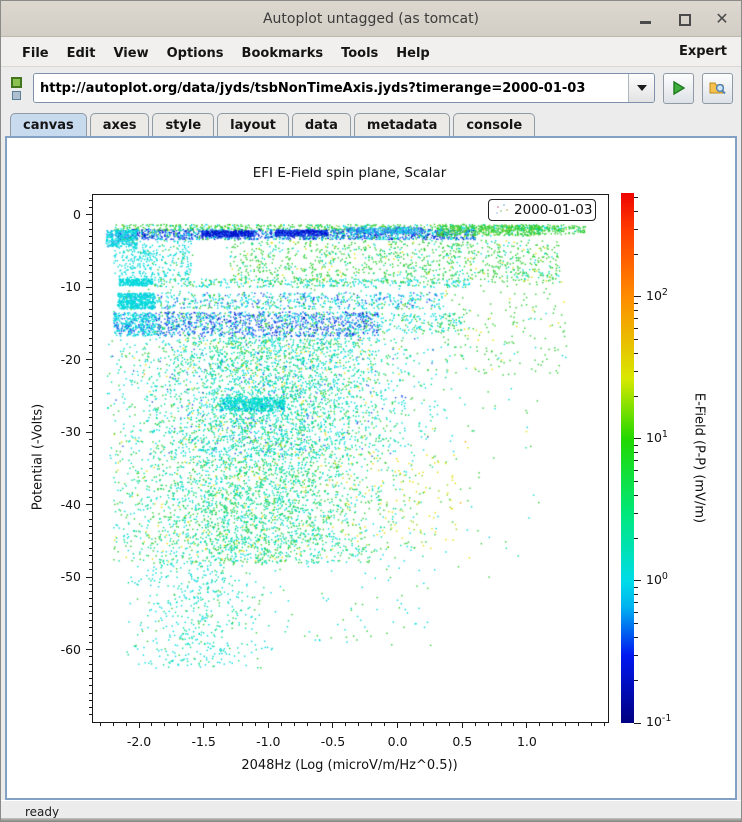  What do you see at coordinates (77, 214) in the screenshot?
I see `y-tick-label: 0` at bounding box center [77, 214].